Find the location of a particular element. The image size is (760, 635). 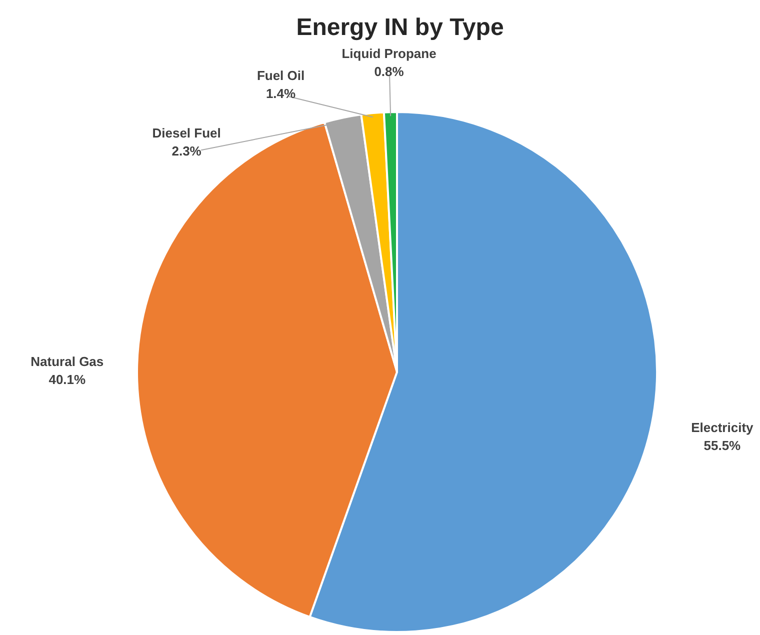

data-label: 2.3% is located at coordinates (187, 151).